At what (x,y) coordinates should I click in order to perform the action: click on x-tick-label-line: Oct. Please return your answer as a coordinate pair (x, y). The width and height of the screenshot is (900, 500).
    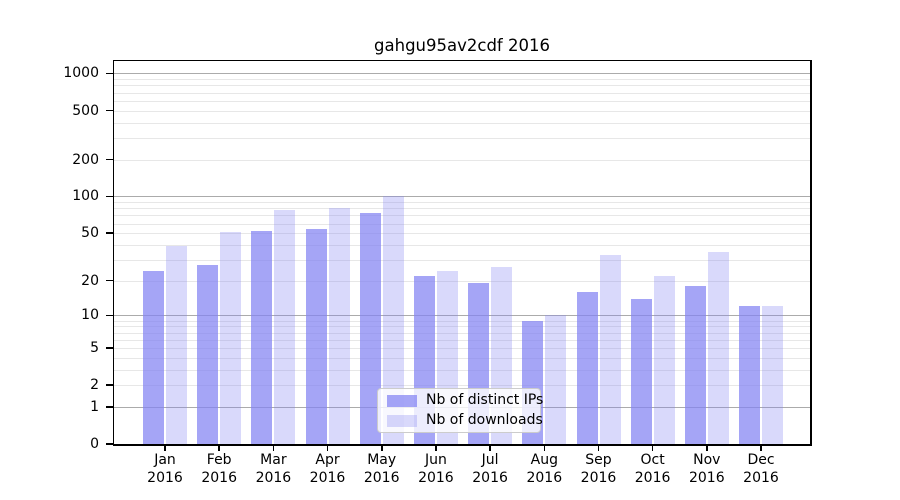
    Looking at the image, I should click on (652, 460).